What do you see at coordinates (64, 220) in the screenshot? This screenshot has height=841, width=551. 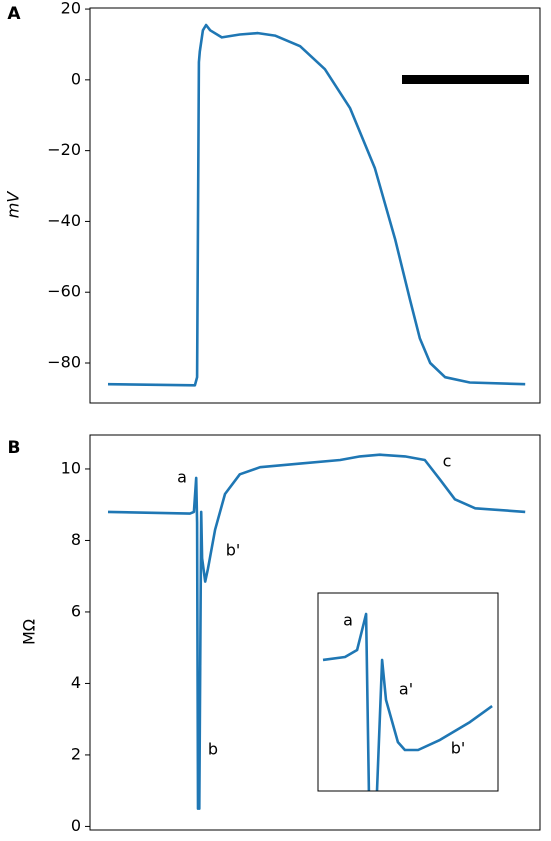 I see `y-tick-label: −40` at bounding box center [64, 220].